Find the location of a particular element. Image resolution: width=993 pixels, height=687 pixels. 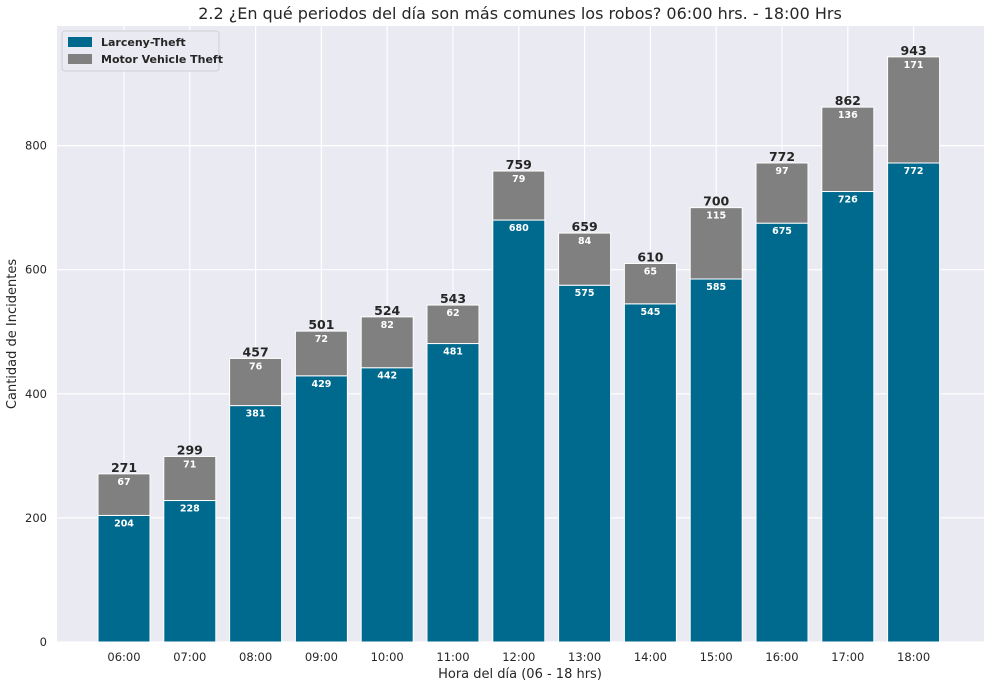

x-tick-label: 17:00 is located at coordinates (847, 657).